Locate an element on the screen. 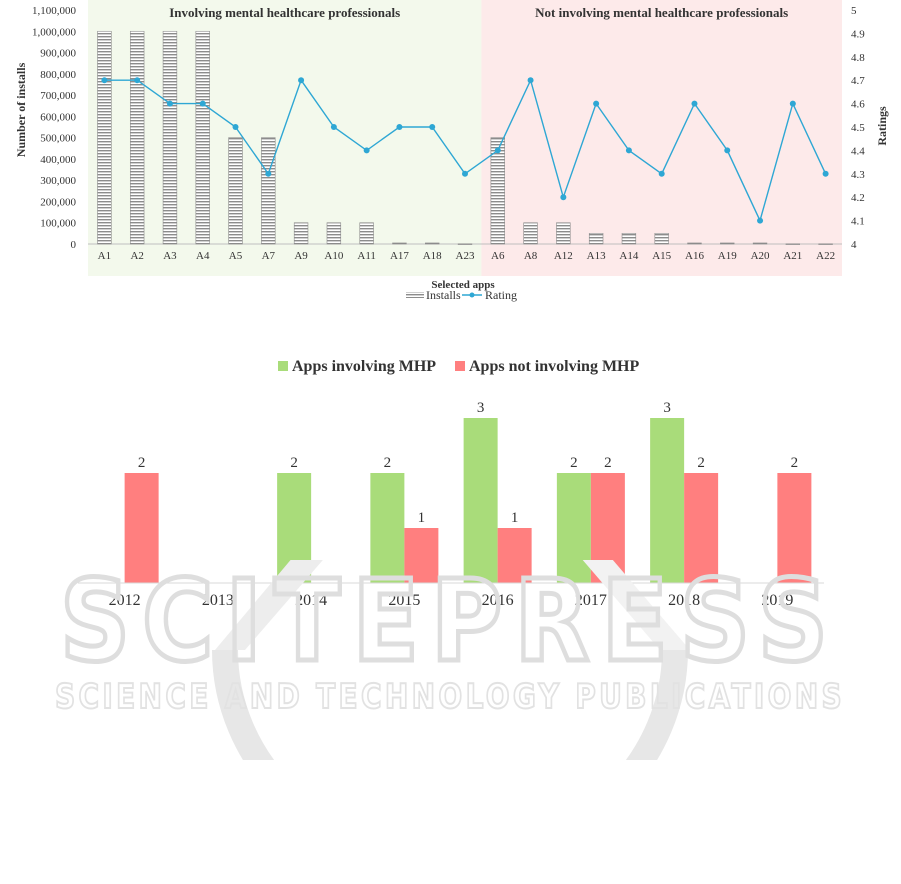 The image size is (901, 884). legend-1: Installs Rating is located at coordinates (461, 295).